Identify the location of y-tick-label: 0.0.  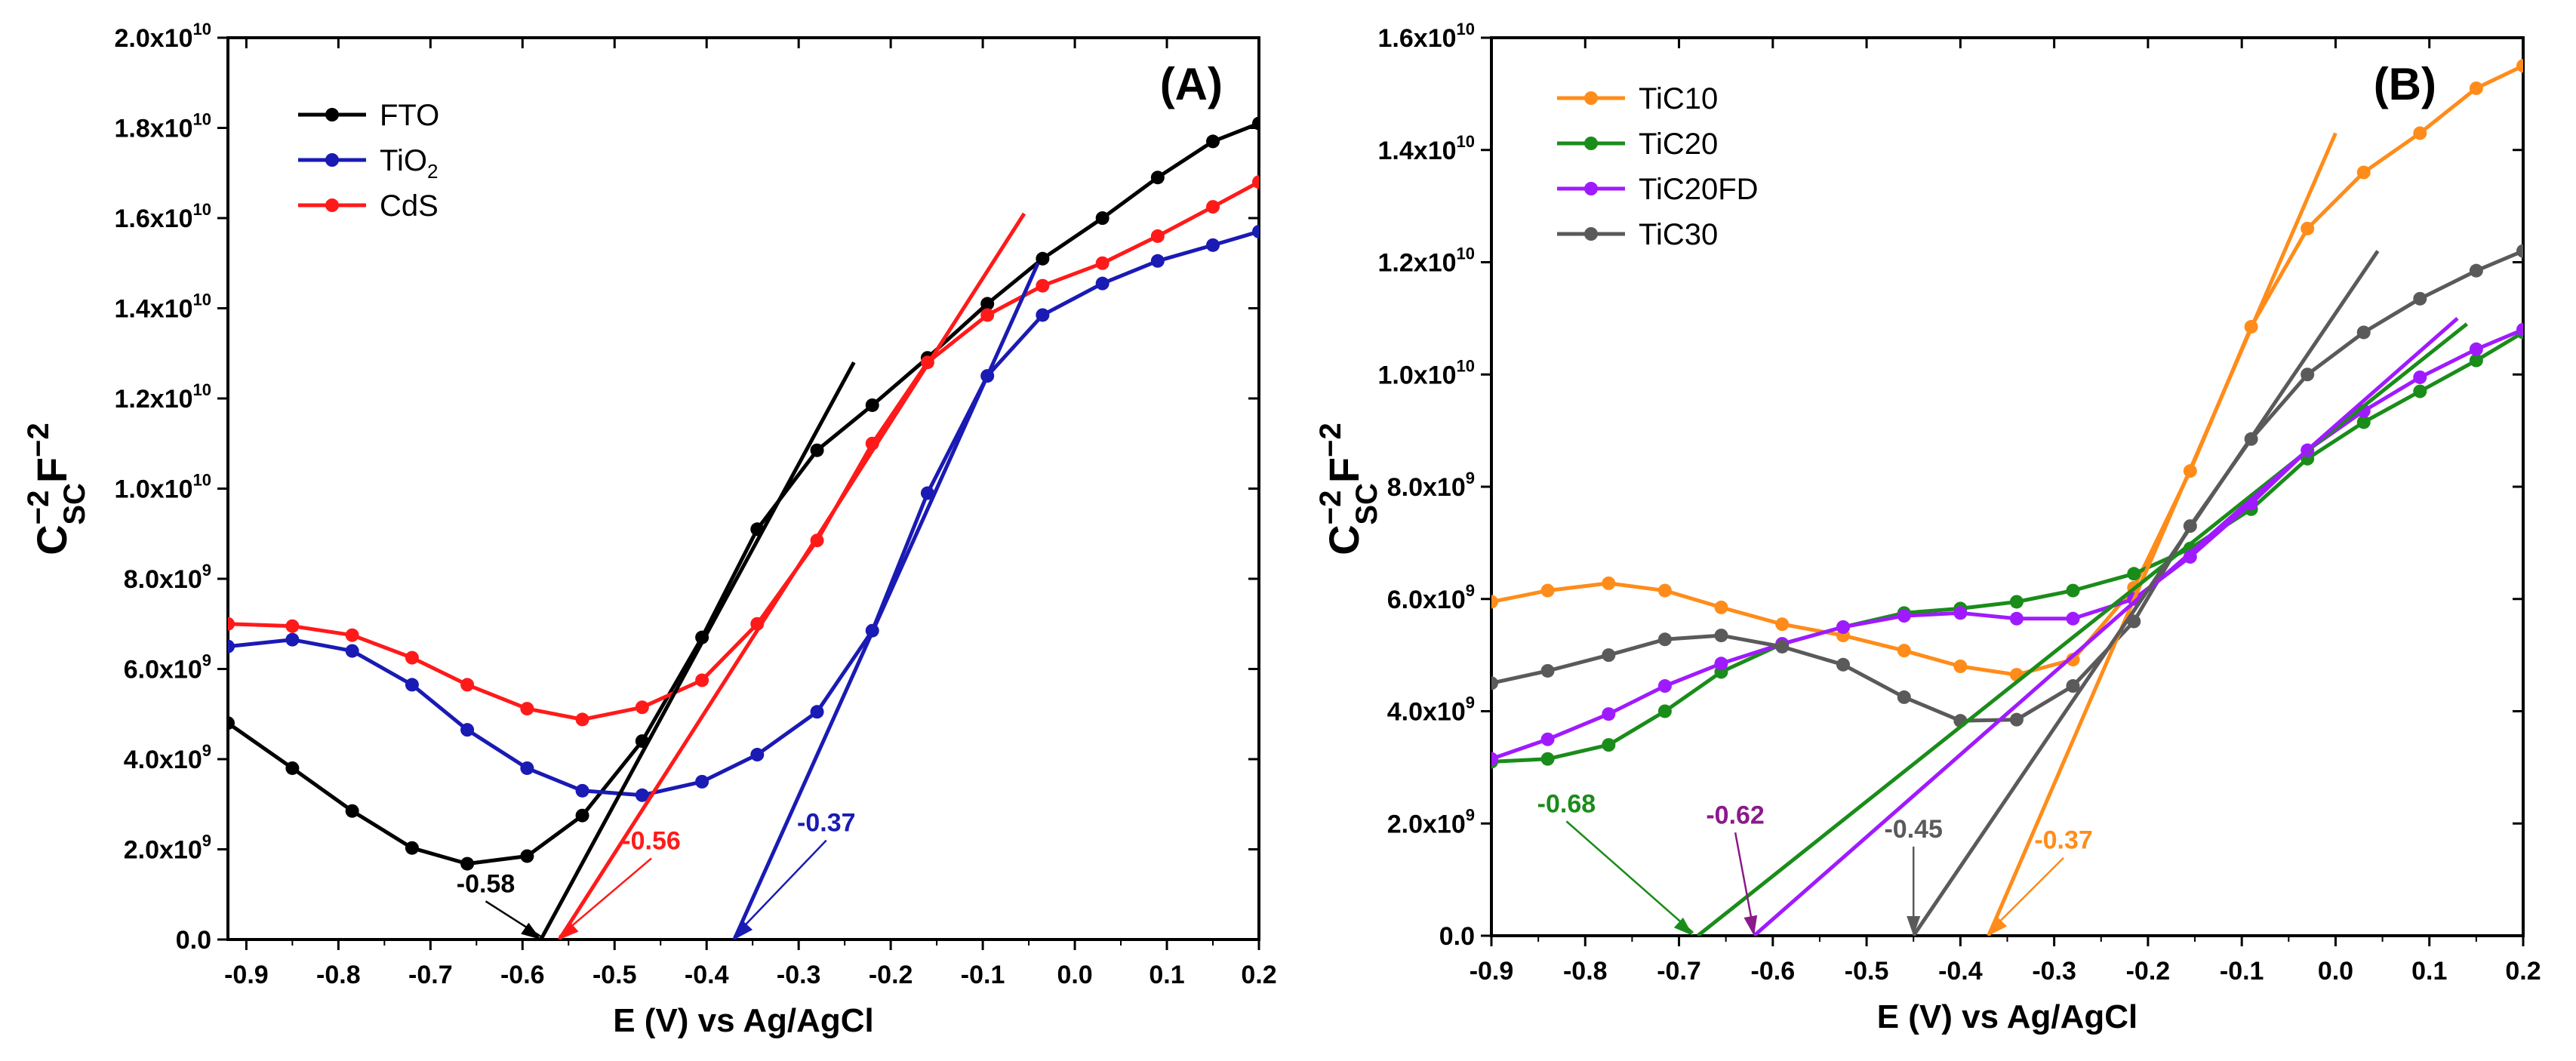
(1457, 937).